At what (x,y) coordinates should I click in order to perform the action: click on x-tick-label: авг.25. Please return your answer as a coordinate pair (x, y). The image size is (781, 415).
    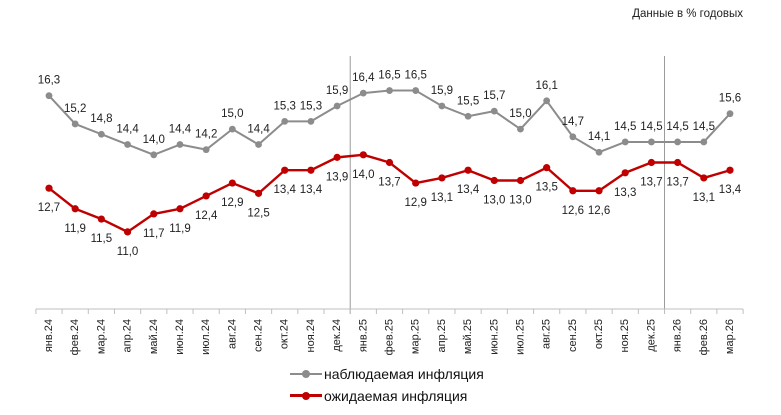
    Looking at the image, I should click on (547, 334).